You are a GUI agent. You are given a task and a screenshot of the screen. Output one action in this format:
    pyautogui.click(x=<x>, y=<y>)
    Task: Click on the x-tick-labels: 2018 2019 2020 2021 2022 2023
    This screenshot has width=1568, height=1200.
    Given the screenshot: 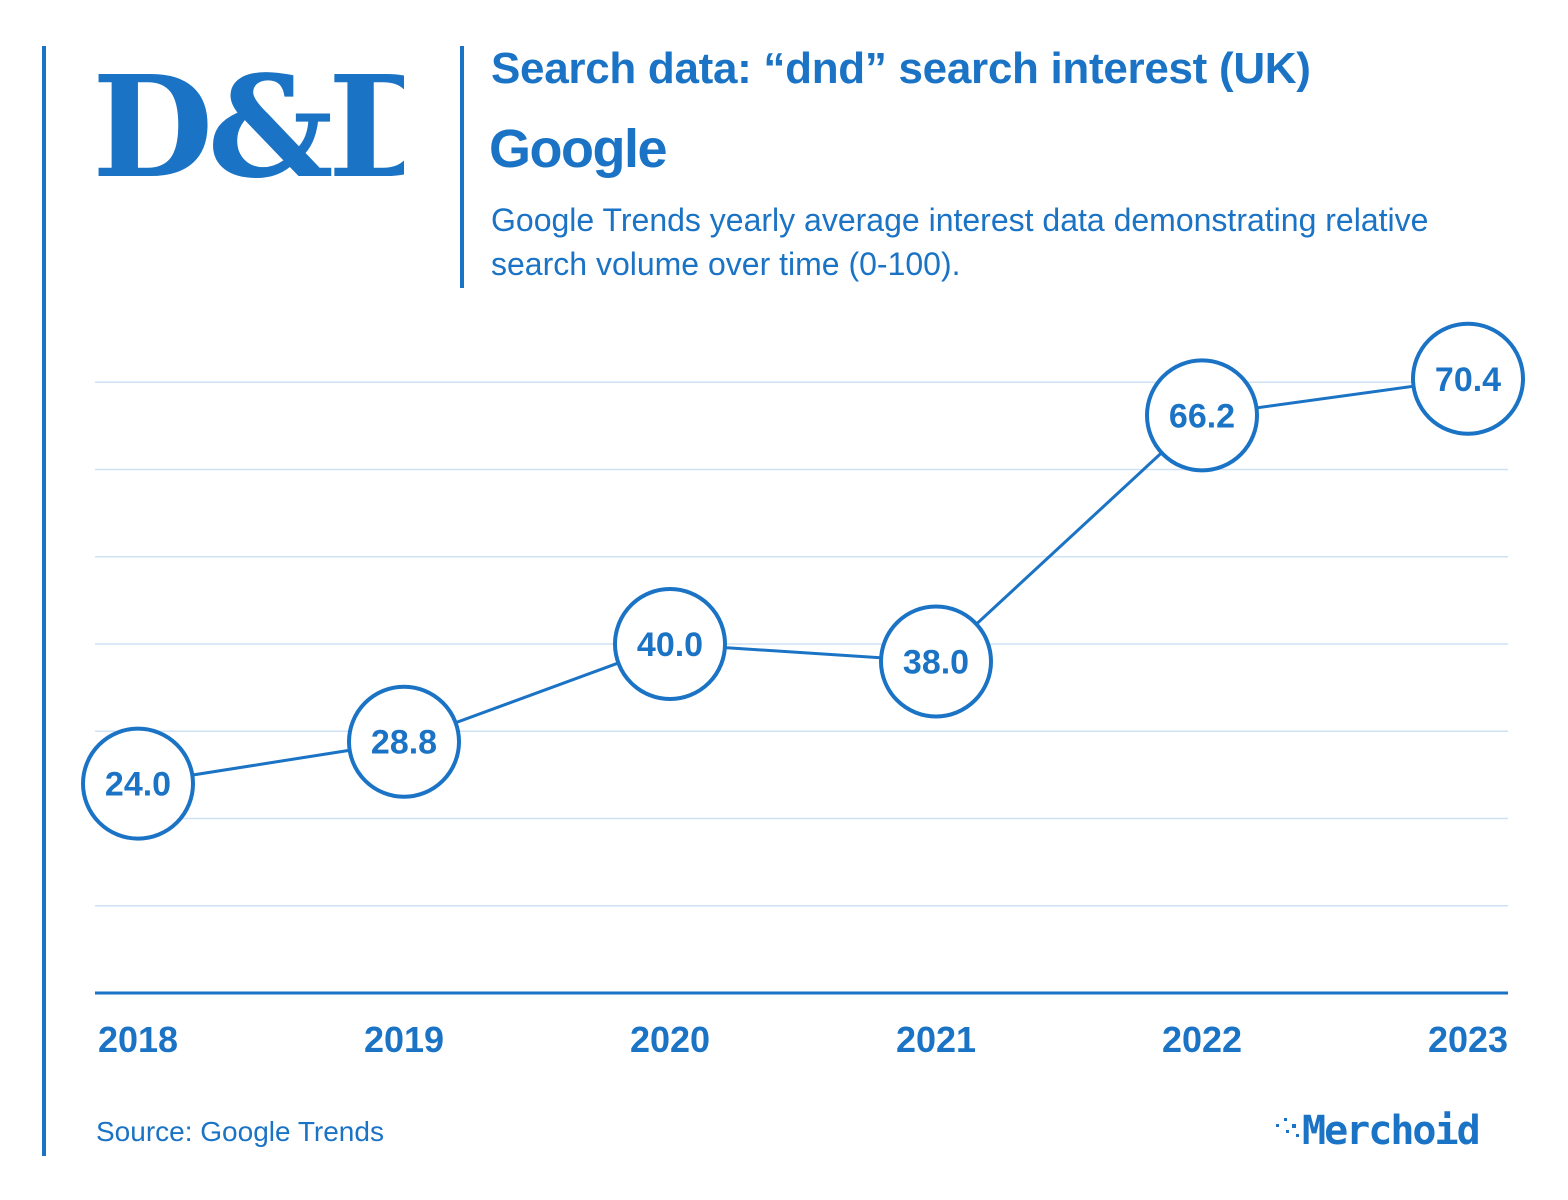 What is the action you would take?
    pyautogui.click(x=803, y=1039)
    